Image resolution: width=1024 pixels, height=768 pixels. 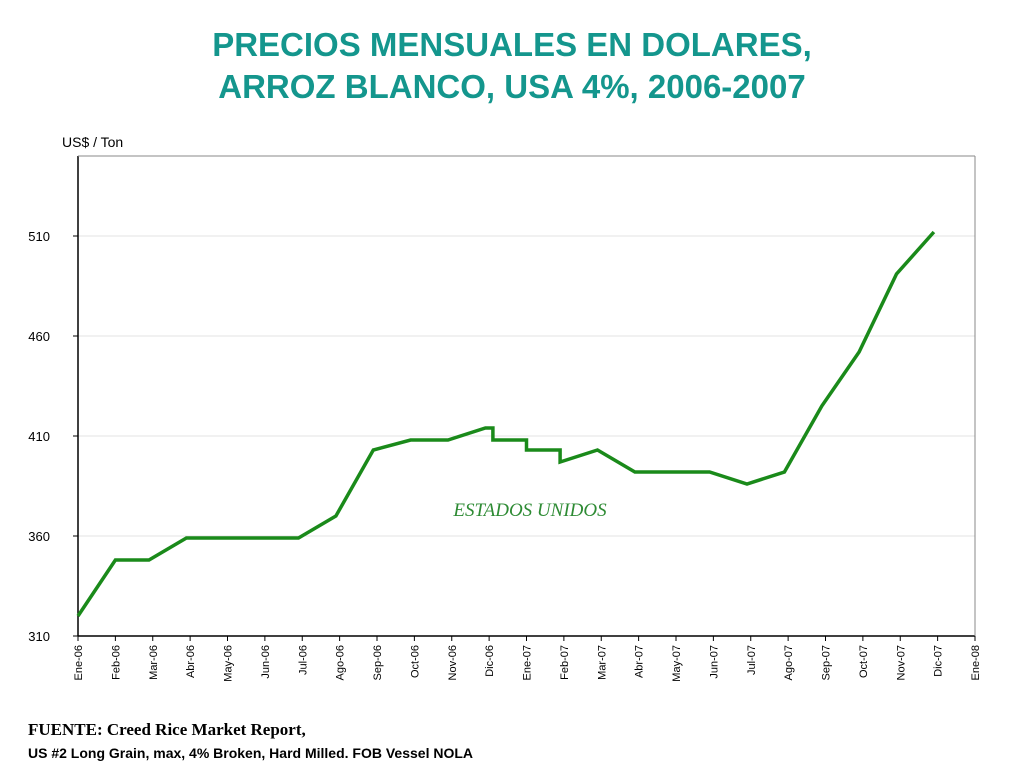 What do you see at coordinates (39, 336) in the screenshot?
I see `y-tick-label: 460` at bounding box center [39, 336].